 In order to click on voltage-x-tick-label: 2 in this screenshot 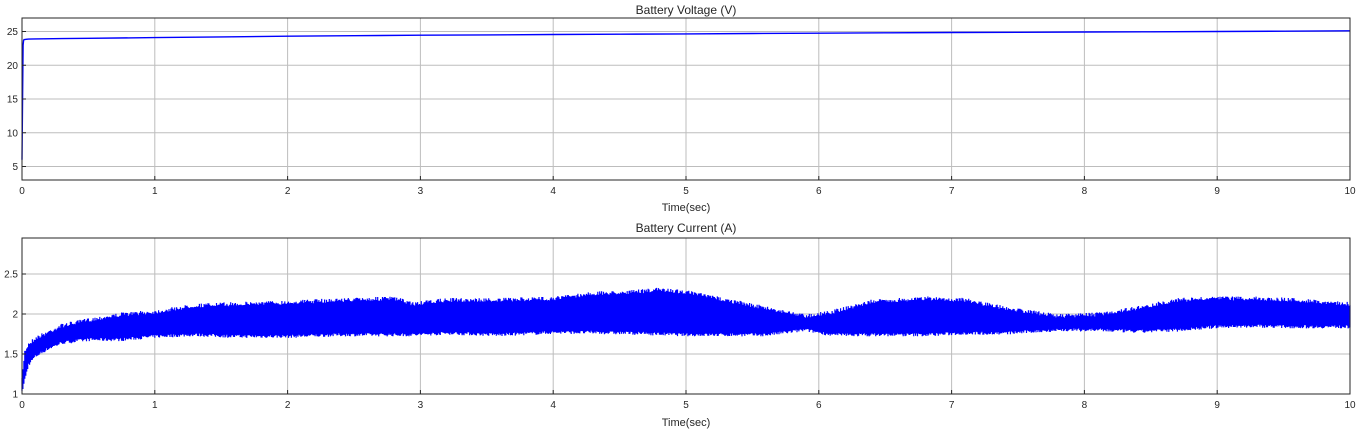, I will do `click(288, 191)`.